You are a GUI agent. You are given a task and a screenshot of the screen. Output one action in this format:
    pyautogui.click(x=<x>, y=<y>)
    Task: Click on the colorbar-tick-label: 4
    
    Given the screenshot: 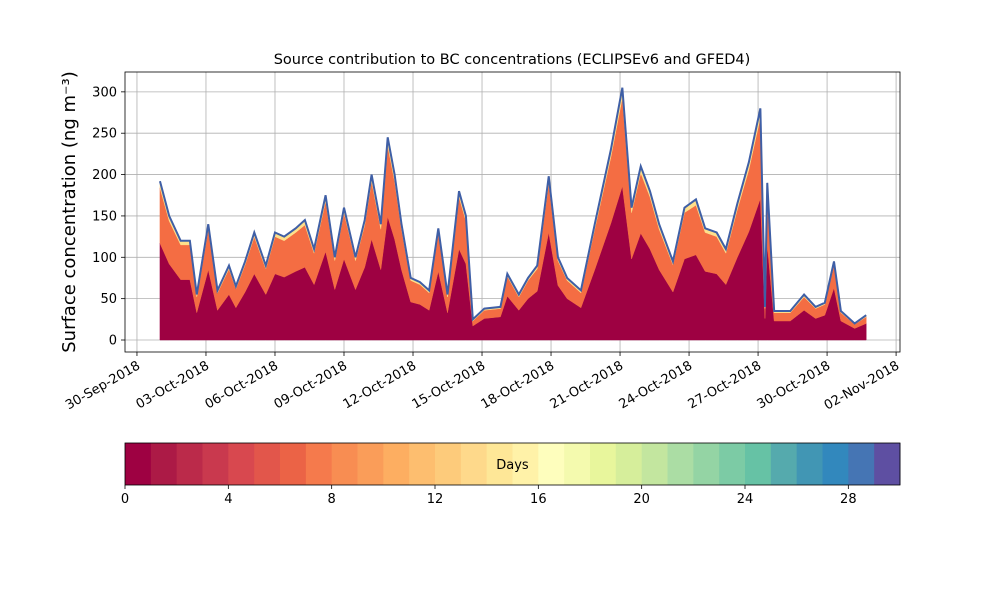 What is the action you would take?
    pyautogui.click(x=228, y=499)
    